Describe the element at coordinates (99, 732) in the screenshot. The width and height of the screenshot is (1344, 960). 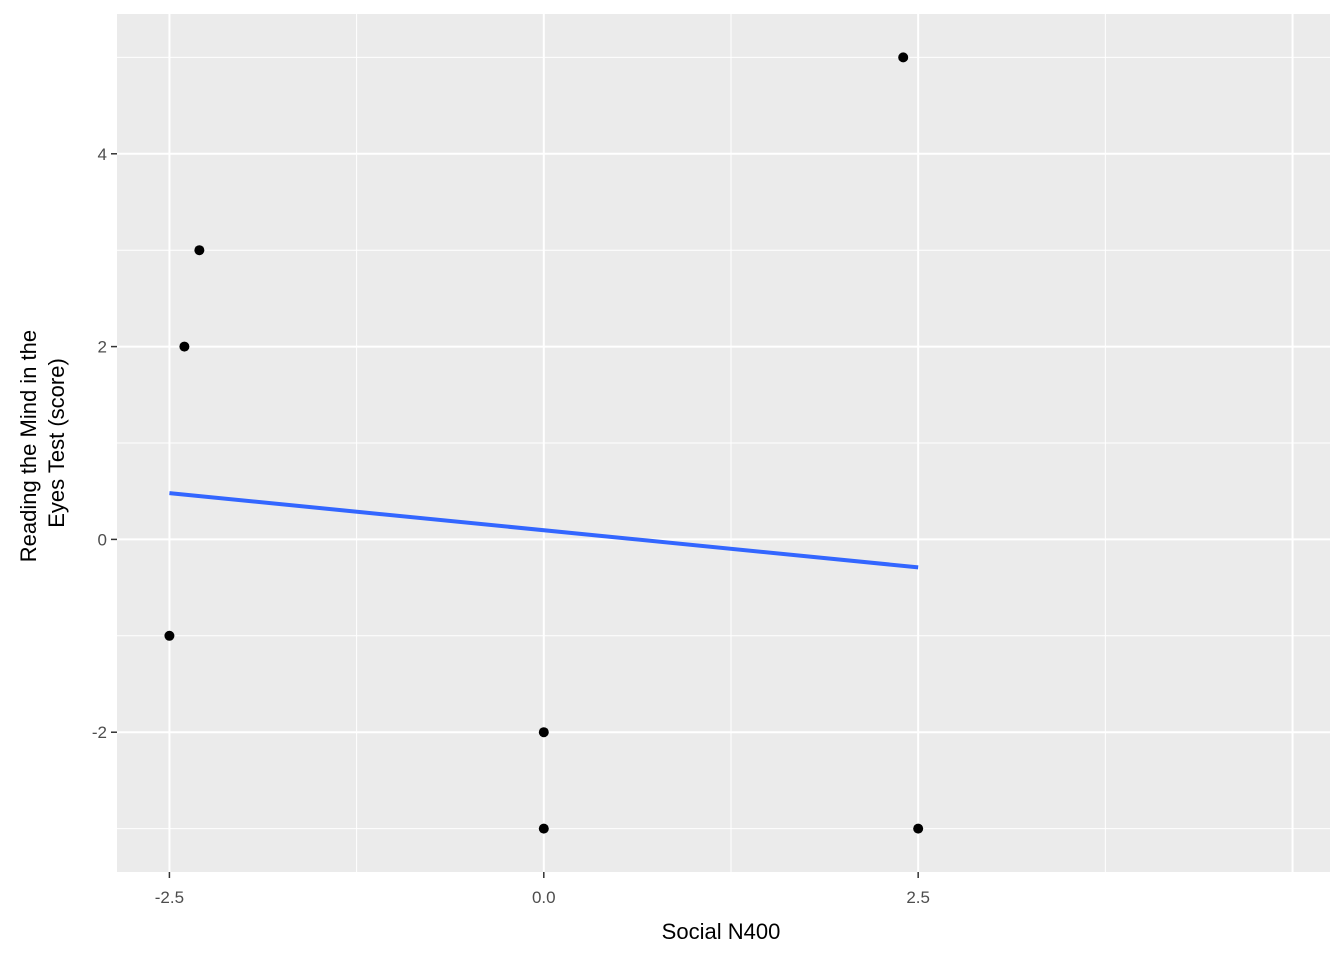
I see `y-tick-label: -2` at that location.